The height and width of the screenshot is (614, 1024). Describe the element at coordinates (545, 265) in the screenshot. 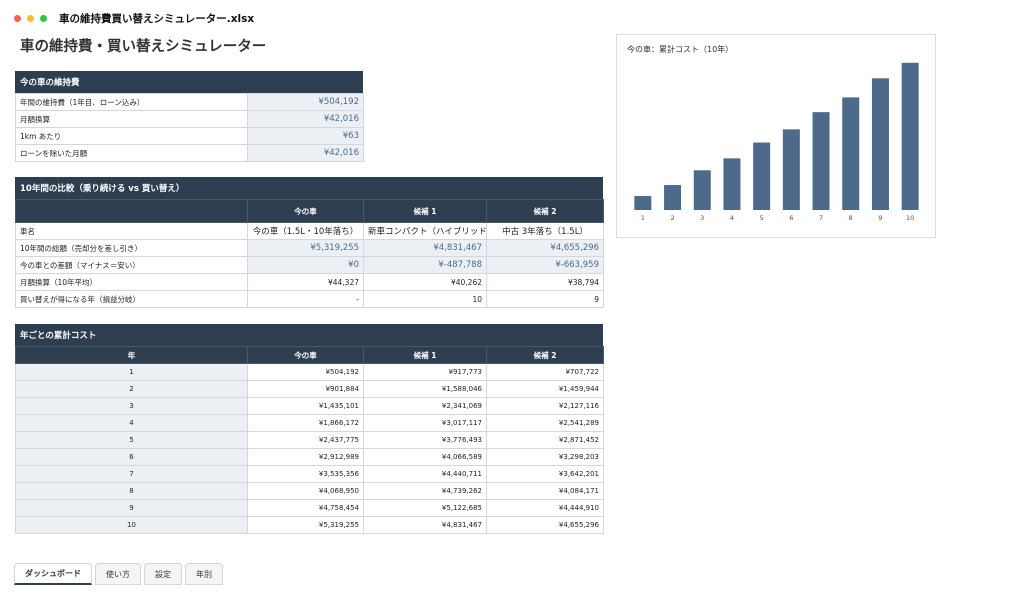

I see `cell-value: ¥-663,959` at that location.